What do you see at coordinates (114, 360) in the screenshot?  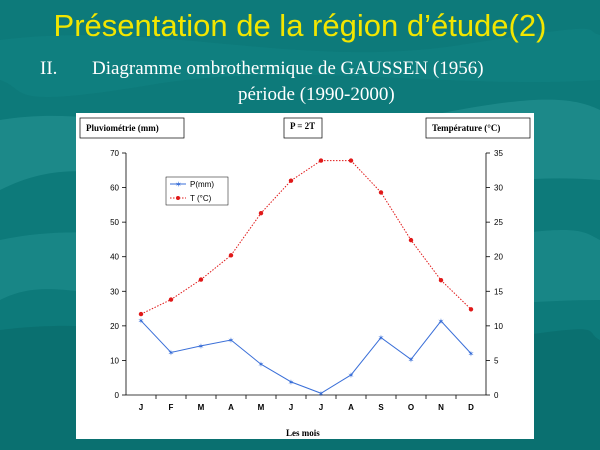 I see `ytick-left-label: 10` at bounding box center [114, 360].